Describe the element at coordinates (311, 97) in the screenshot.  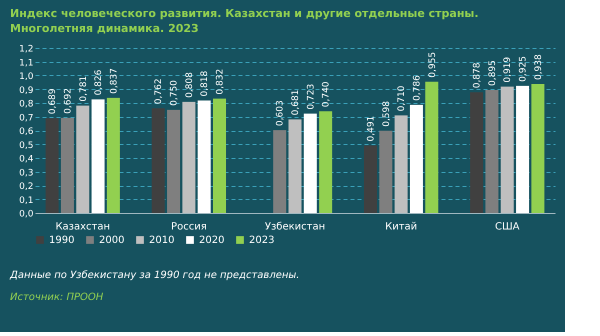
I see `data-label: 0,723` at that location.